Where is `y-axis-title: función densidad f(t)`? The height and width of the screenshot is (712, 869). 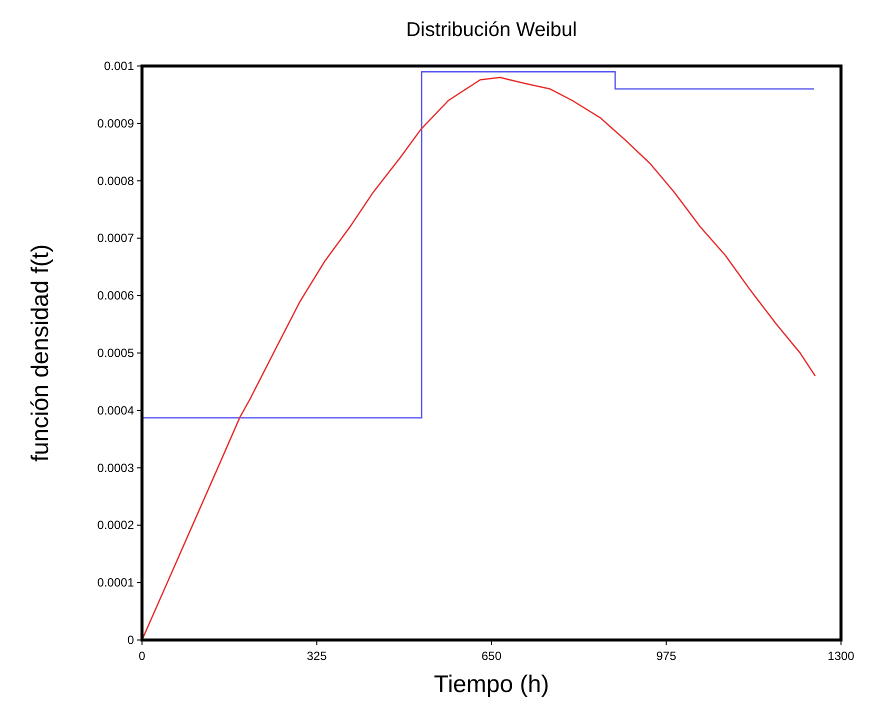
y-axis-title: función densidad f(t) is located at coordinates (40, 353).